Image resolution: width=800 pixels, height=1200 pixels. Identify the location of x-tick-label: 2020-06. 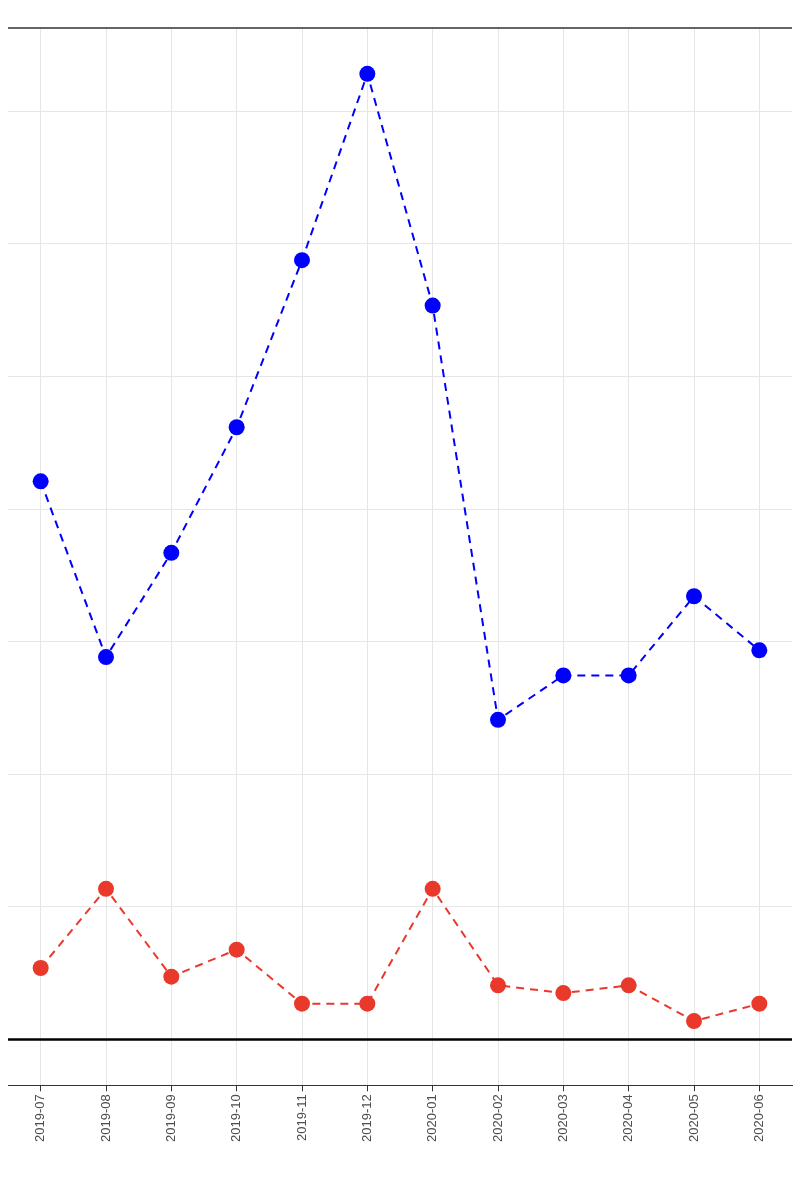
(758, 1118).